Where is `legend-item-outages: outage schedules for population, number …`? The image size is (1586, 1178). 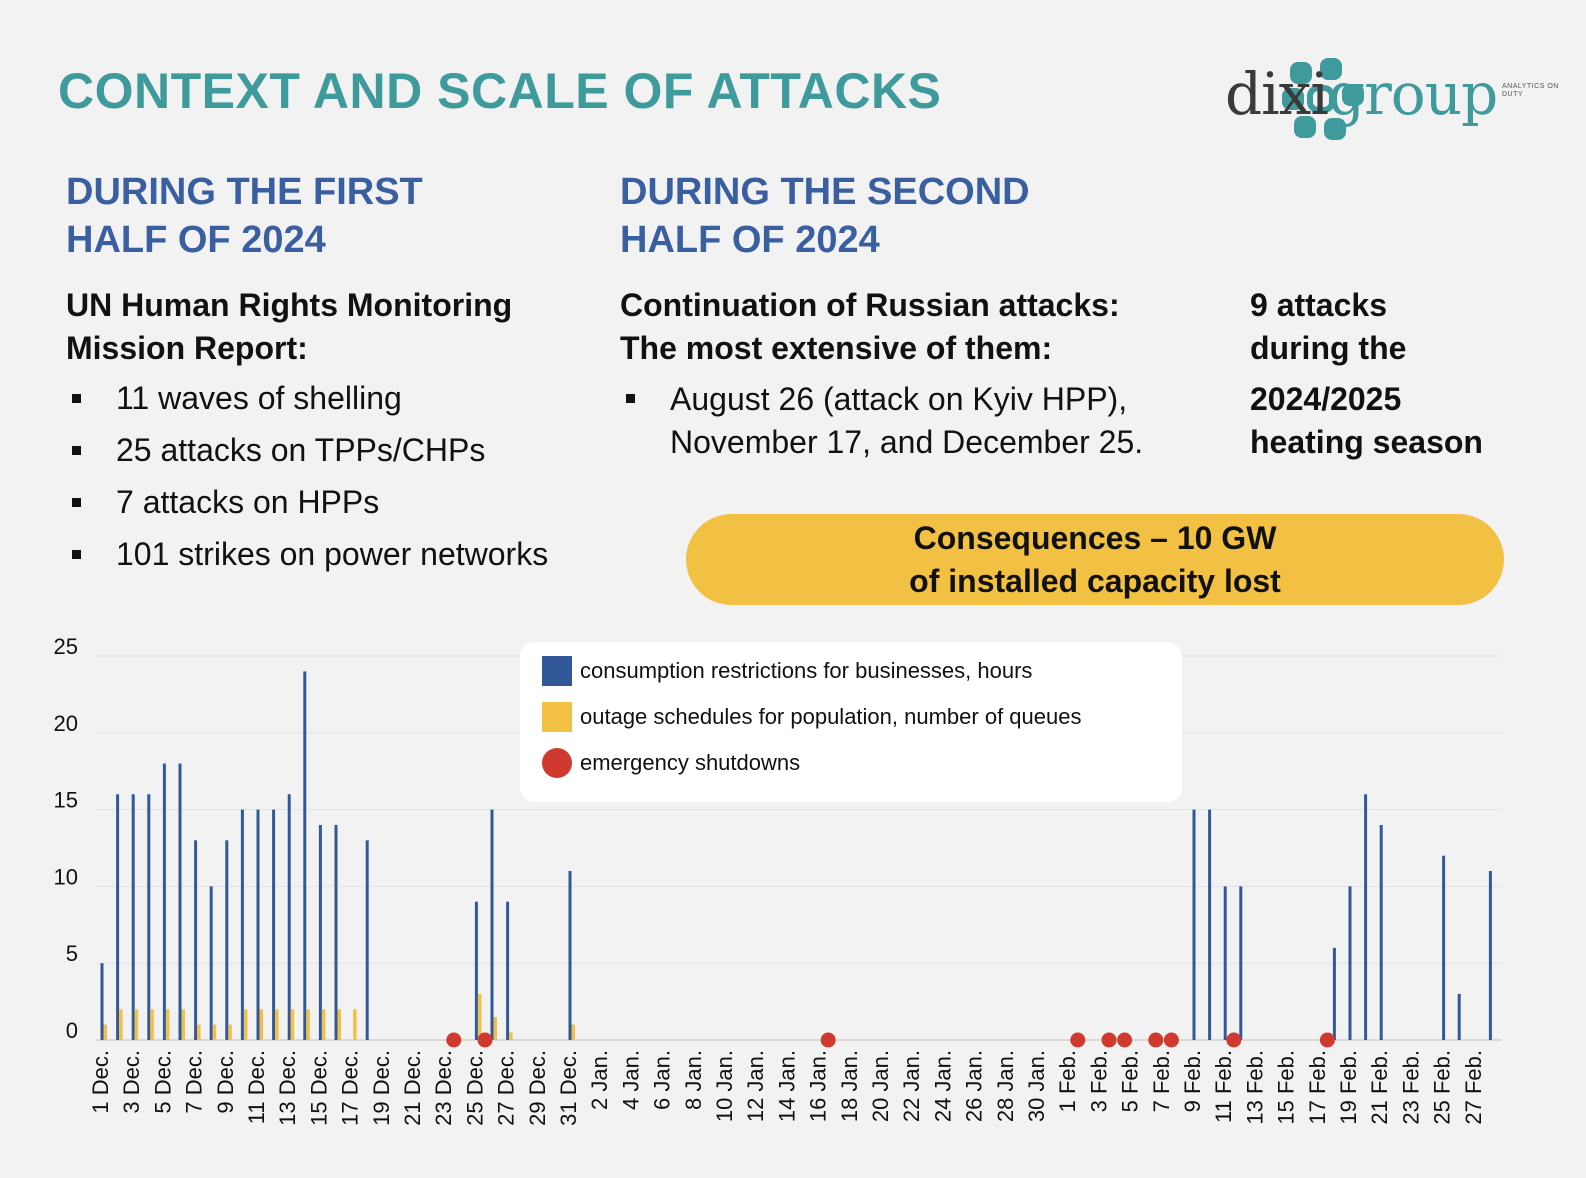 legend-item-outages: outage schedules for population, number … is located at coordinates (811, 717).